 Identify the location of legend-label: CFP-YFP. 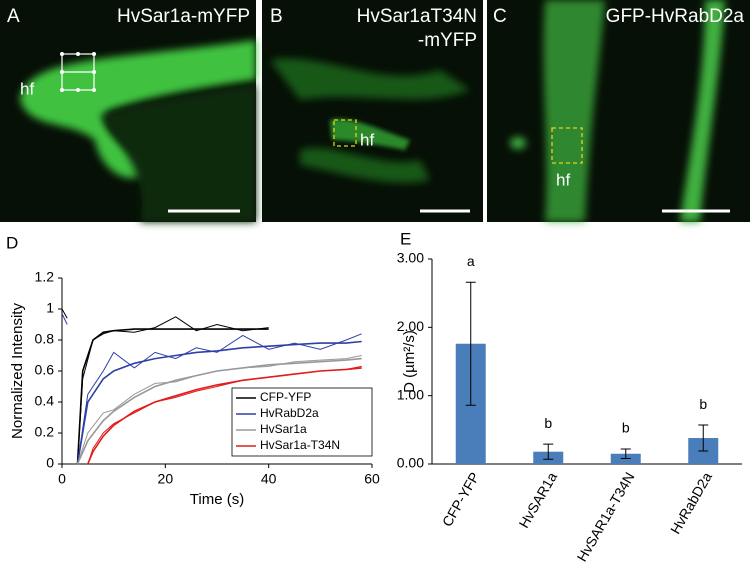
(285, 397).